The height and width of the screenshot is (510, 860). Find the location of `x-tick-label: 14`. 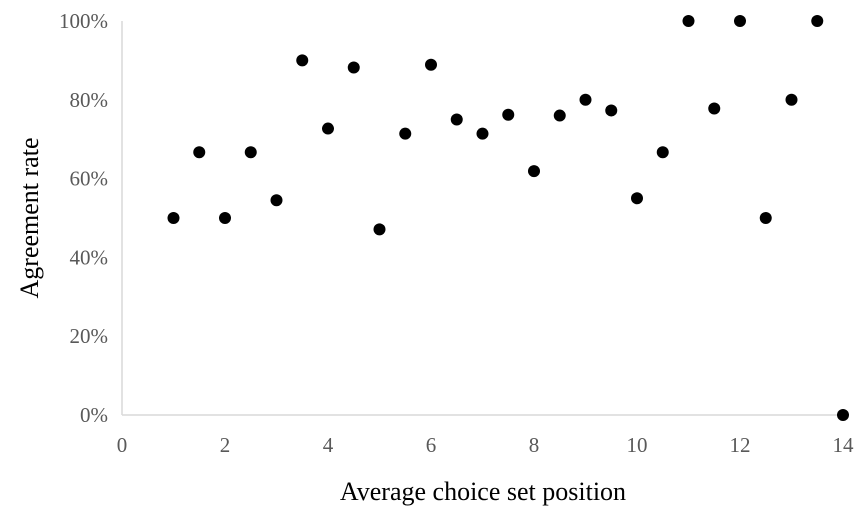

x-tick-label: 14 is located at coordinates (844, 445).